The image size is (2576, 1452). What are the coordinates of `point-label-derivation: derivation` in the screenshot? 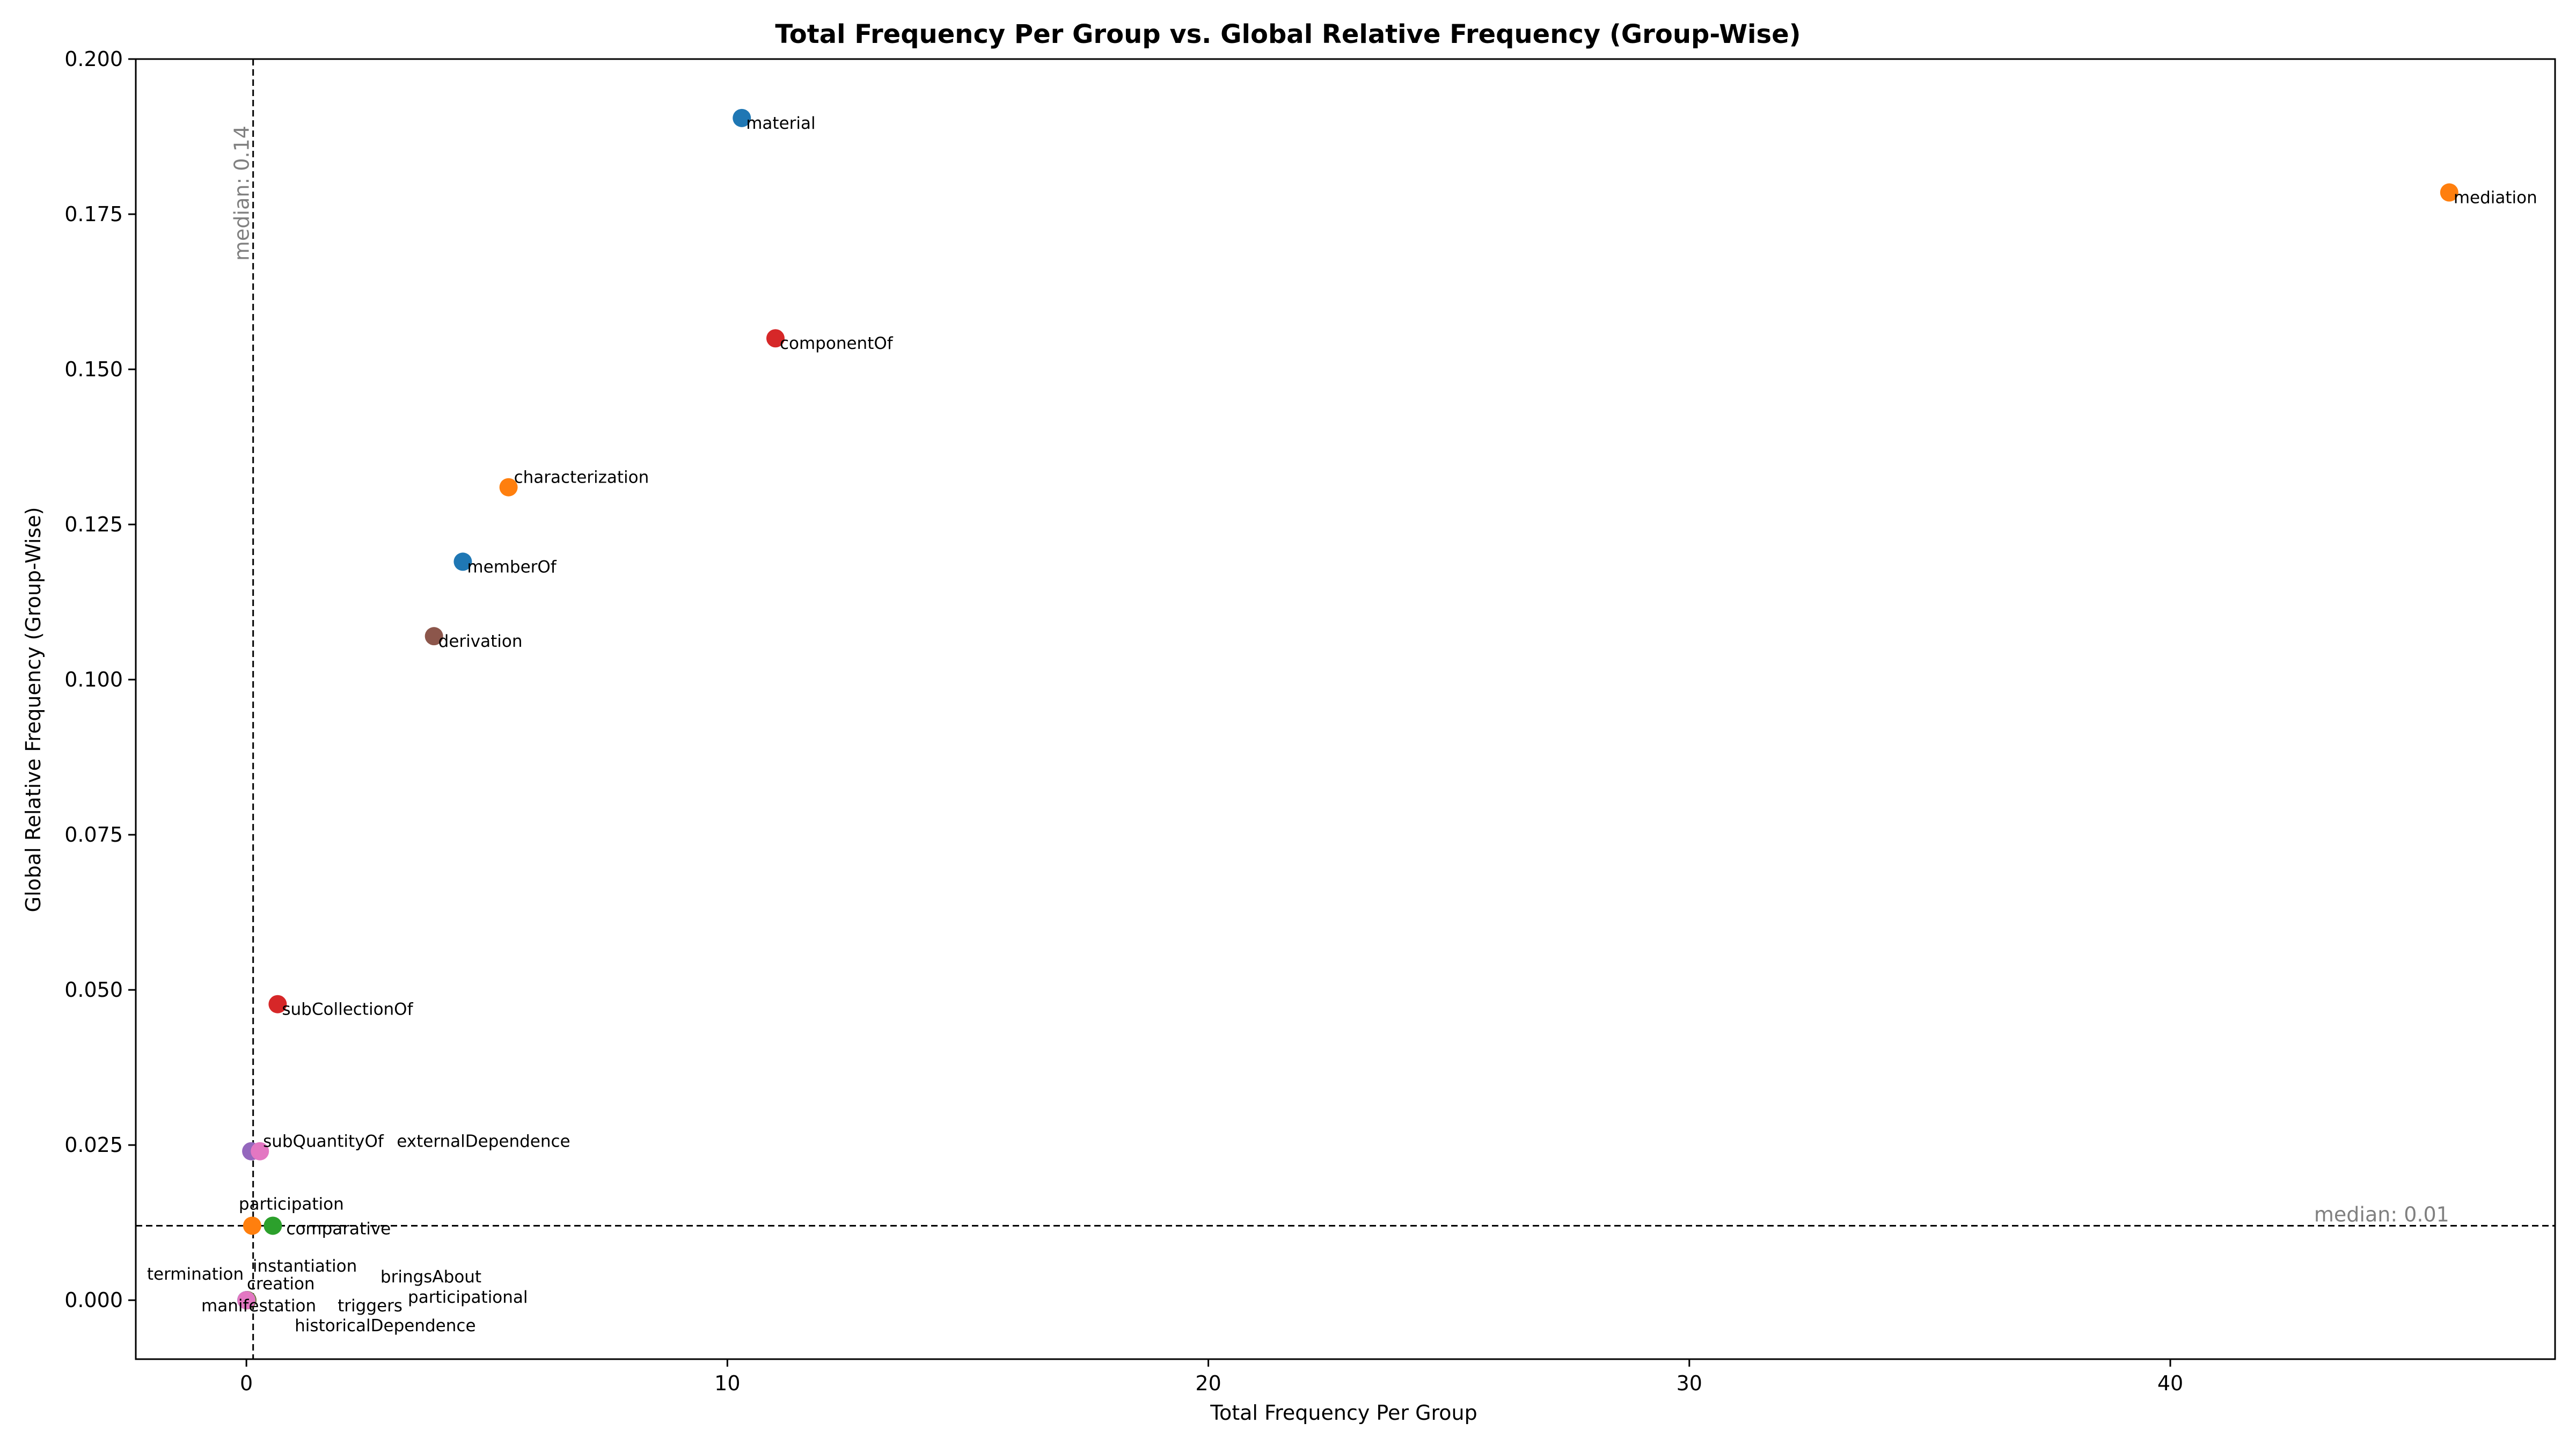 It's located at (480, 641).